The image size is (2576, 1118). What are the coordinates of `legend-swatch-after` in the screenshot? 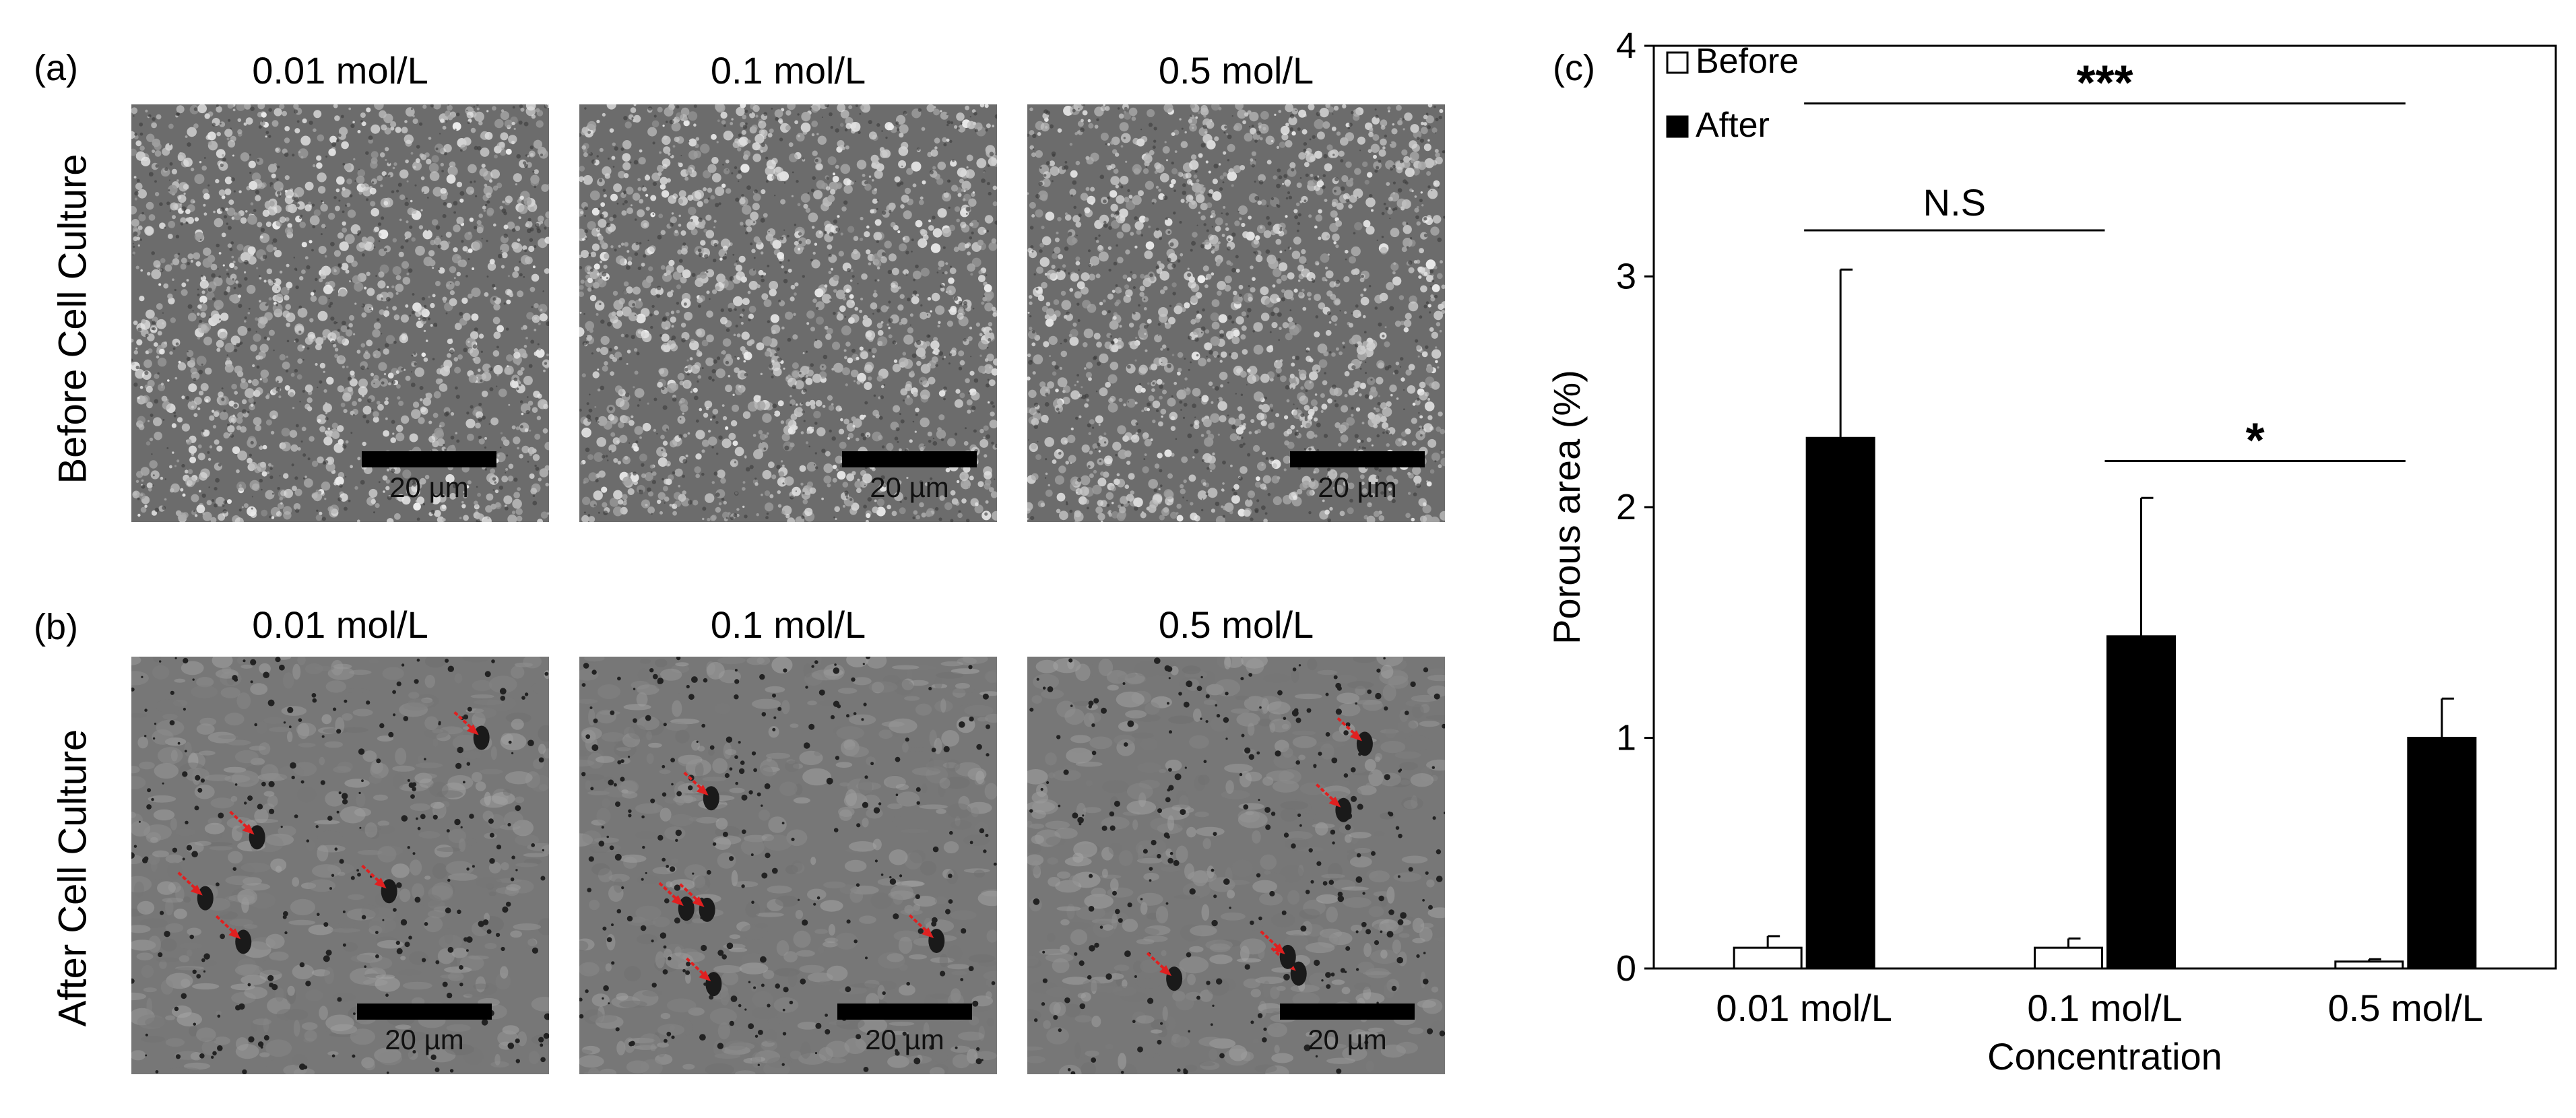 It's located at (1678, 126).